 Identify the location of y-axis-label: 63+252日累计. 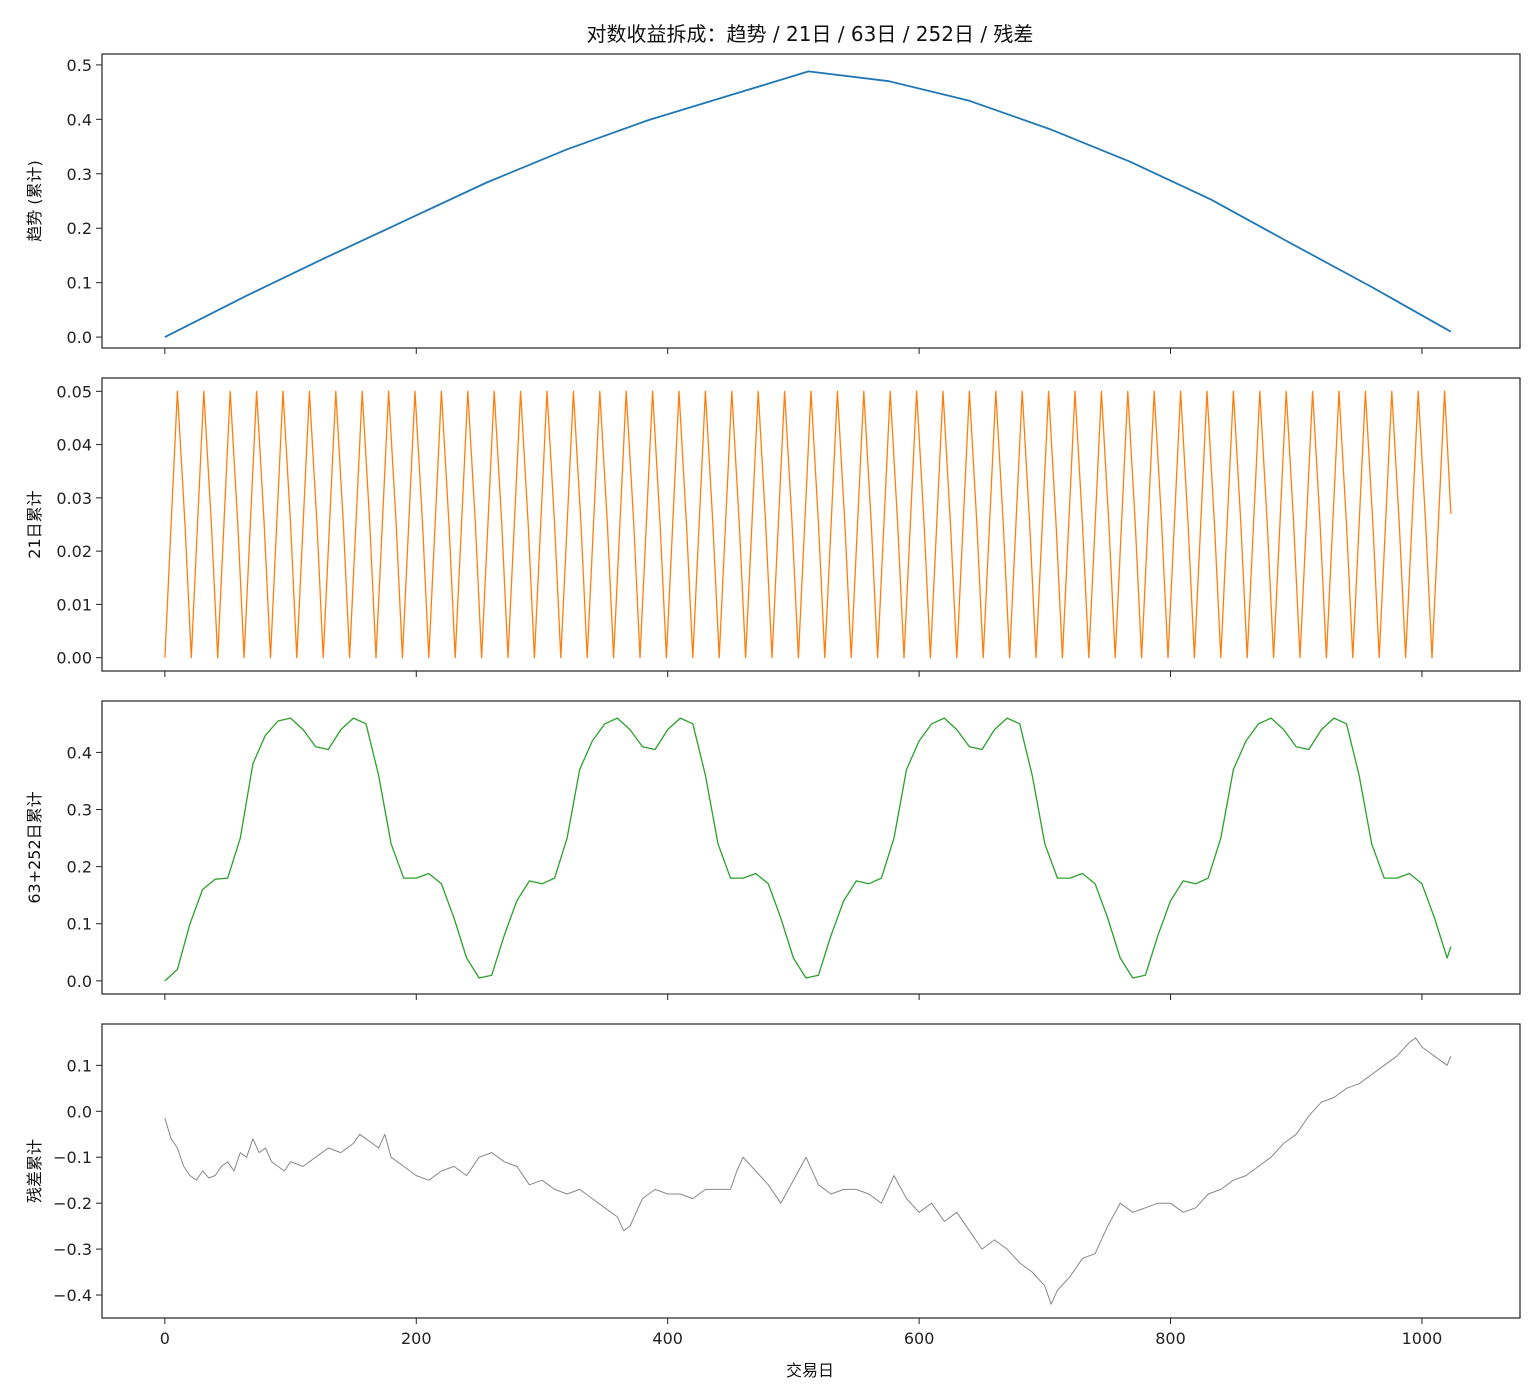
(34, 847).